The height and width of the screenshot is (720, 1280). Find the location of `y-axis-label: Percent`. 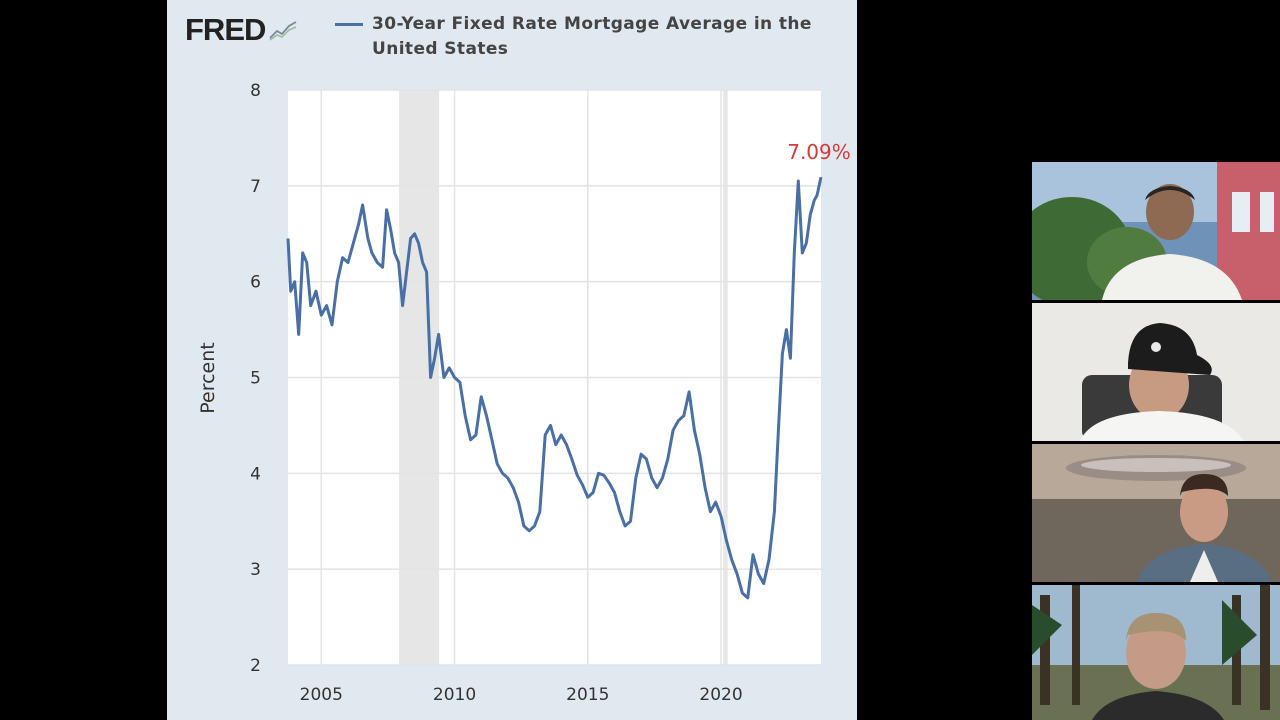

y-axis-label: Percent is located at coordinates (208, 378).